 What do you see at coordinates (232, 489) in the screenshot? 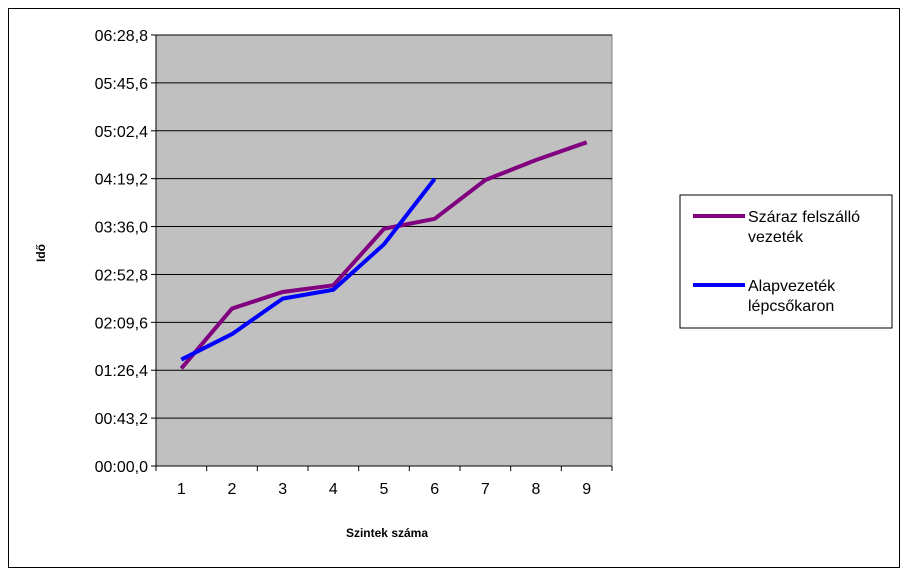
I see `x-tick-label: 2` at bounding box center [232, 489].